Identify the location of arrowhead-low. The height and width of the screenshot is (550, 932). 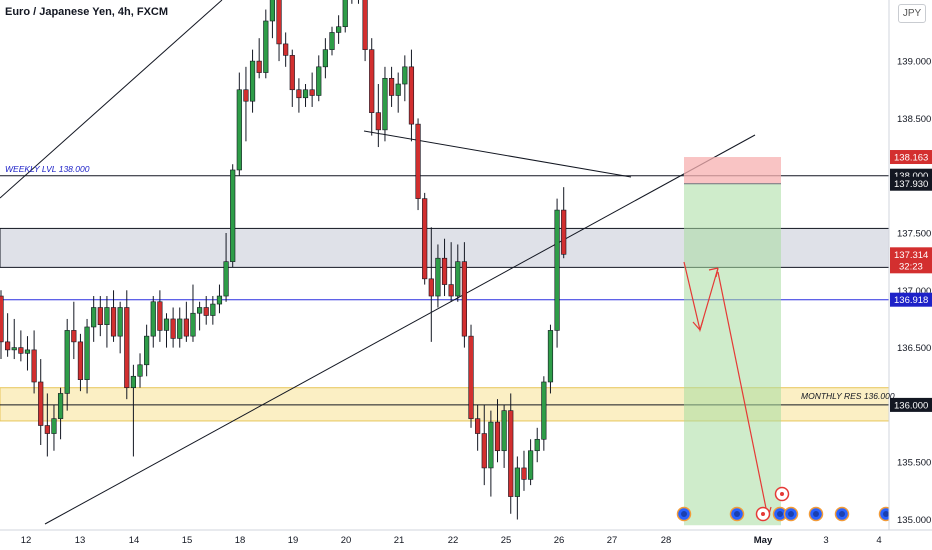
(698, 325).